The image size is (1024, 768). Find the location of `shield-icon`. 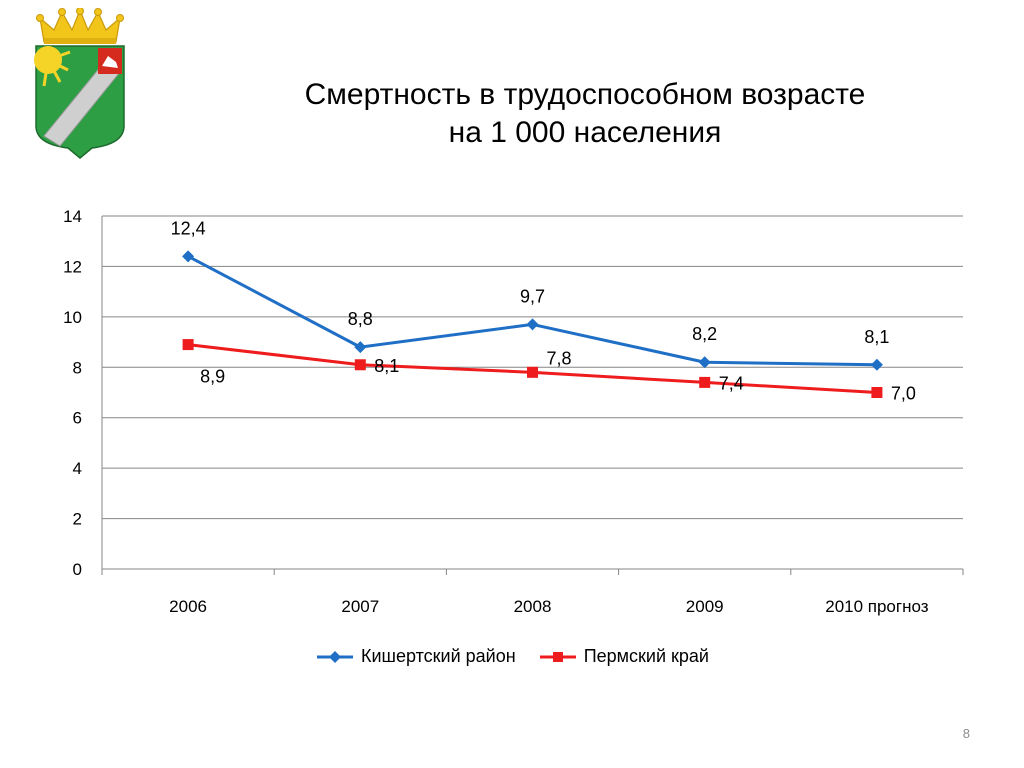

shield-icon is located at coordinates (79, 102).